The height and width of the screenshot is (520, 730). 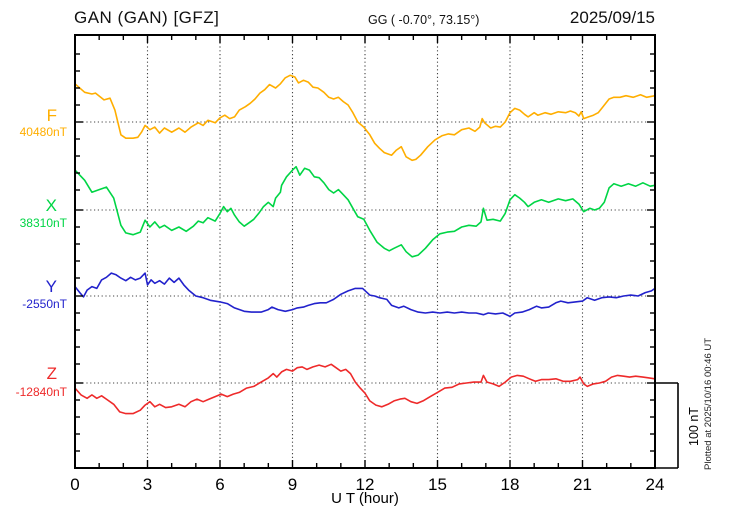 What do you see at coordinates (365, 389) in the screenshot?
I see `trace-Z` at bounding box center [365, 389].